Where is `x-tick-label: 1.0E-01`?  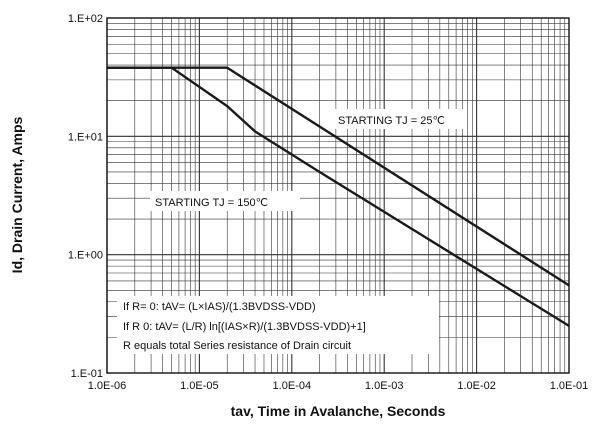
x-tick-label: 1.0E-01 is located at coordinates (569, 386).